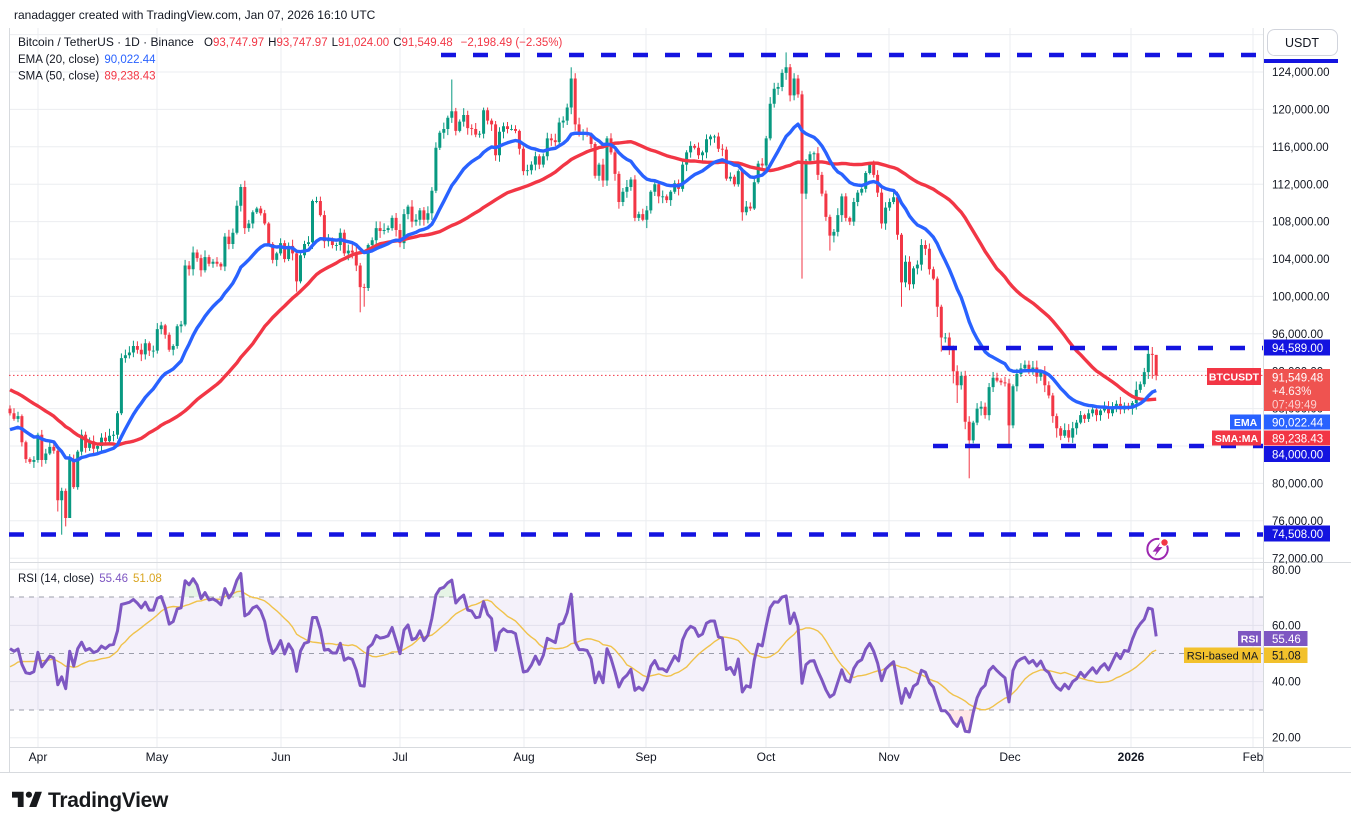 This screenshot has width=1351, height=835. Describe the element at coordinates (87, 77) in the screenshot. I see `svg-text: SMA (50, close) 89,238.43` at that location.